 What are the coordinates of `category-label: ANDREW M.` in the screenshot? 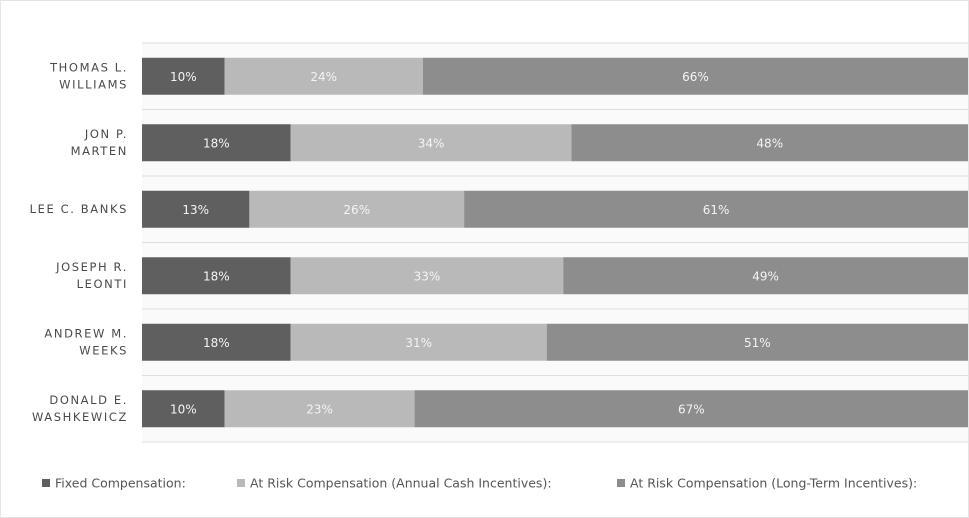 It's located at (86, 333).